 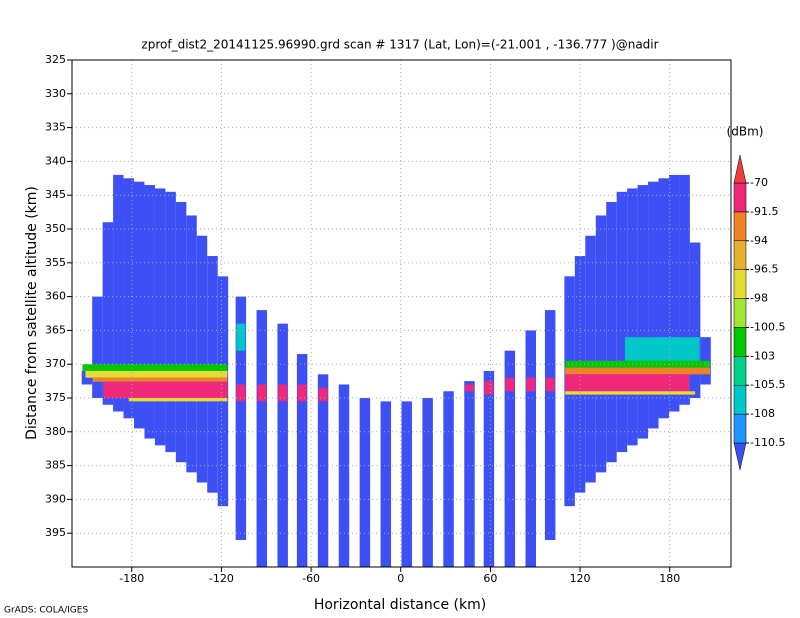 I want to click on y-tick-label: 355, so click(x=55, y=262).